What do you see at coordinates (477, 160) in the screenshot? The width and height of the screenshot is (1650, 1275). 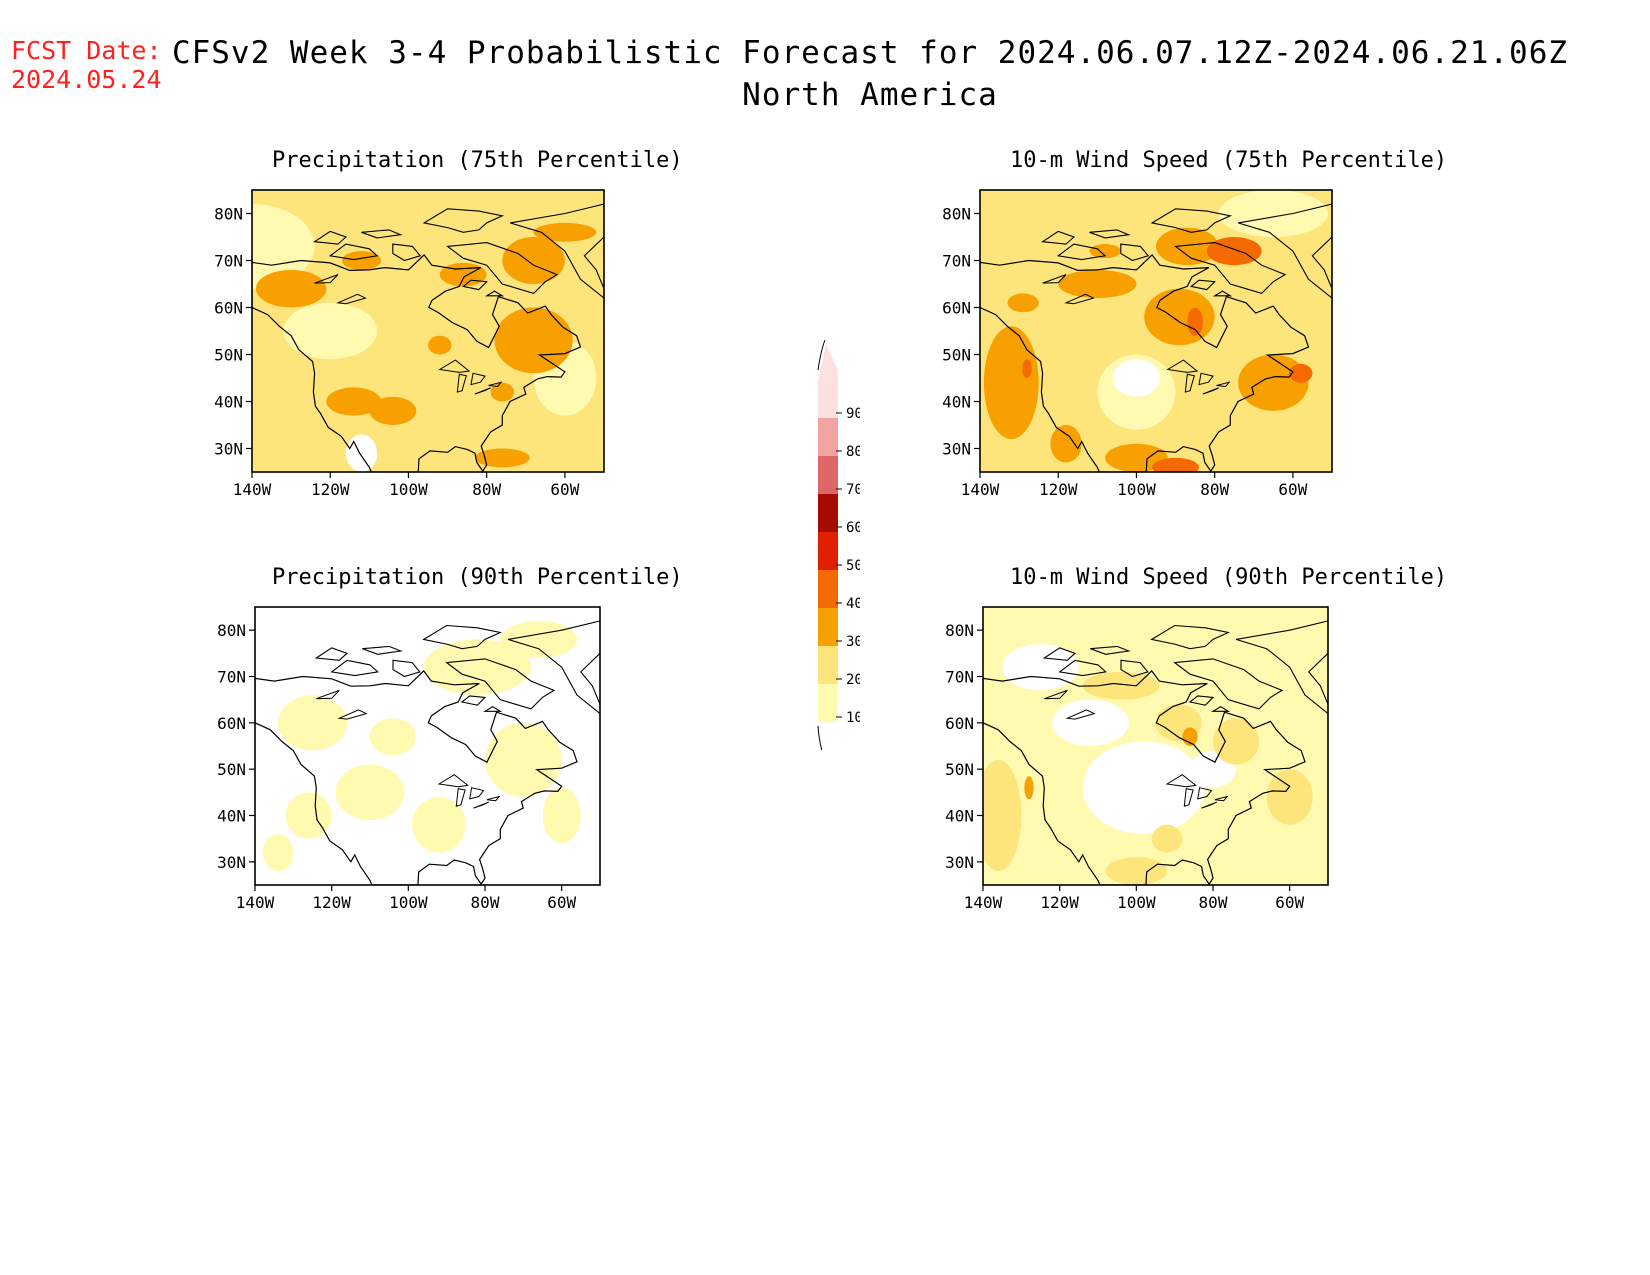 I see `panel-title: Precipitation (75th Percentile)` at bounding box center [477, 160].